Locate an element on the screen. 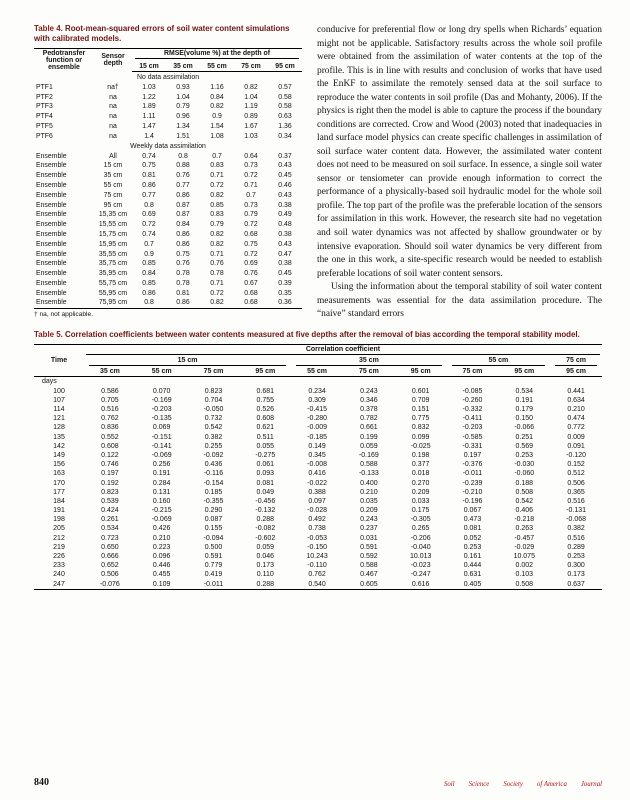  table5-cell: -0.602 is located at coordinates (265, 538).